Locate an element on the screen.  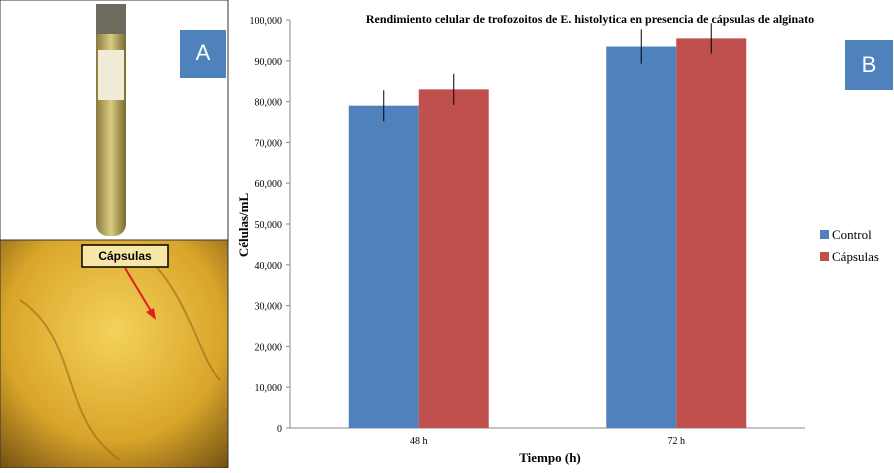
y-tick-label: 90,000 is located at coordinates (269, 62).